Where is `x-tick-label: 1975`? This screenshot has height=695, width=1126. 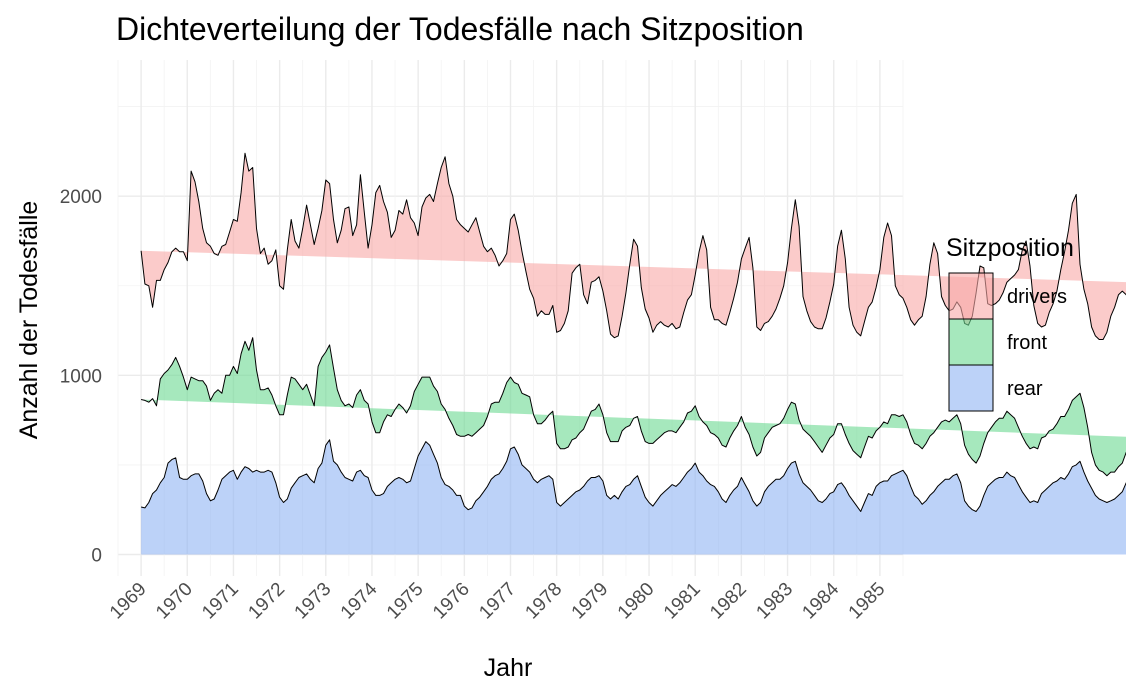 x-tick-label: 1975 is located at coordinates (405, 601).